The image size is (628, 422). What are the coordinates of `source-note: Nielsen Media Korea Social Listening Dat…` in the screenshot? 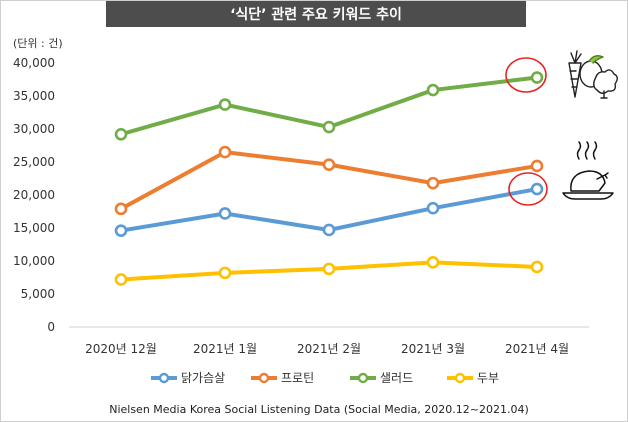 It's located at (319, 409).